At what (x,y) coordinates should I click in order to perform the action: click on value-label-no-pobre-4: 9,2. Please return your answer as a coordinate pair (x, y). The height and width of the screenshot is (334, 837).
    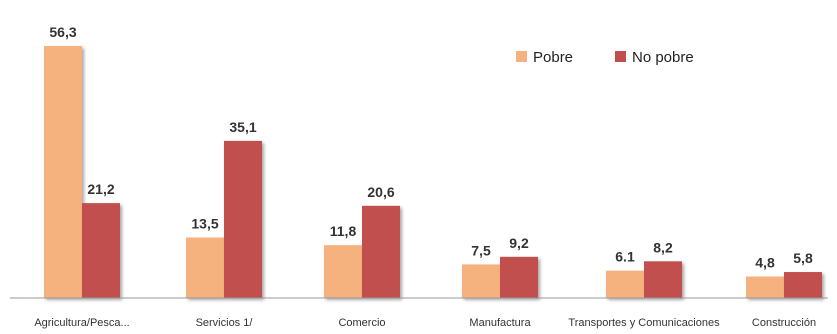
    Looking at the image, I should click on (519, 243).